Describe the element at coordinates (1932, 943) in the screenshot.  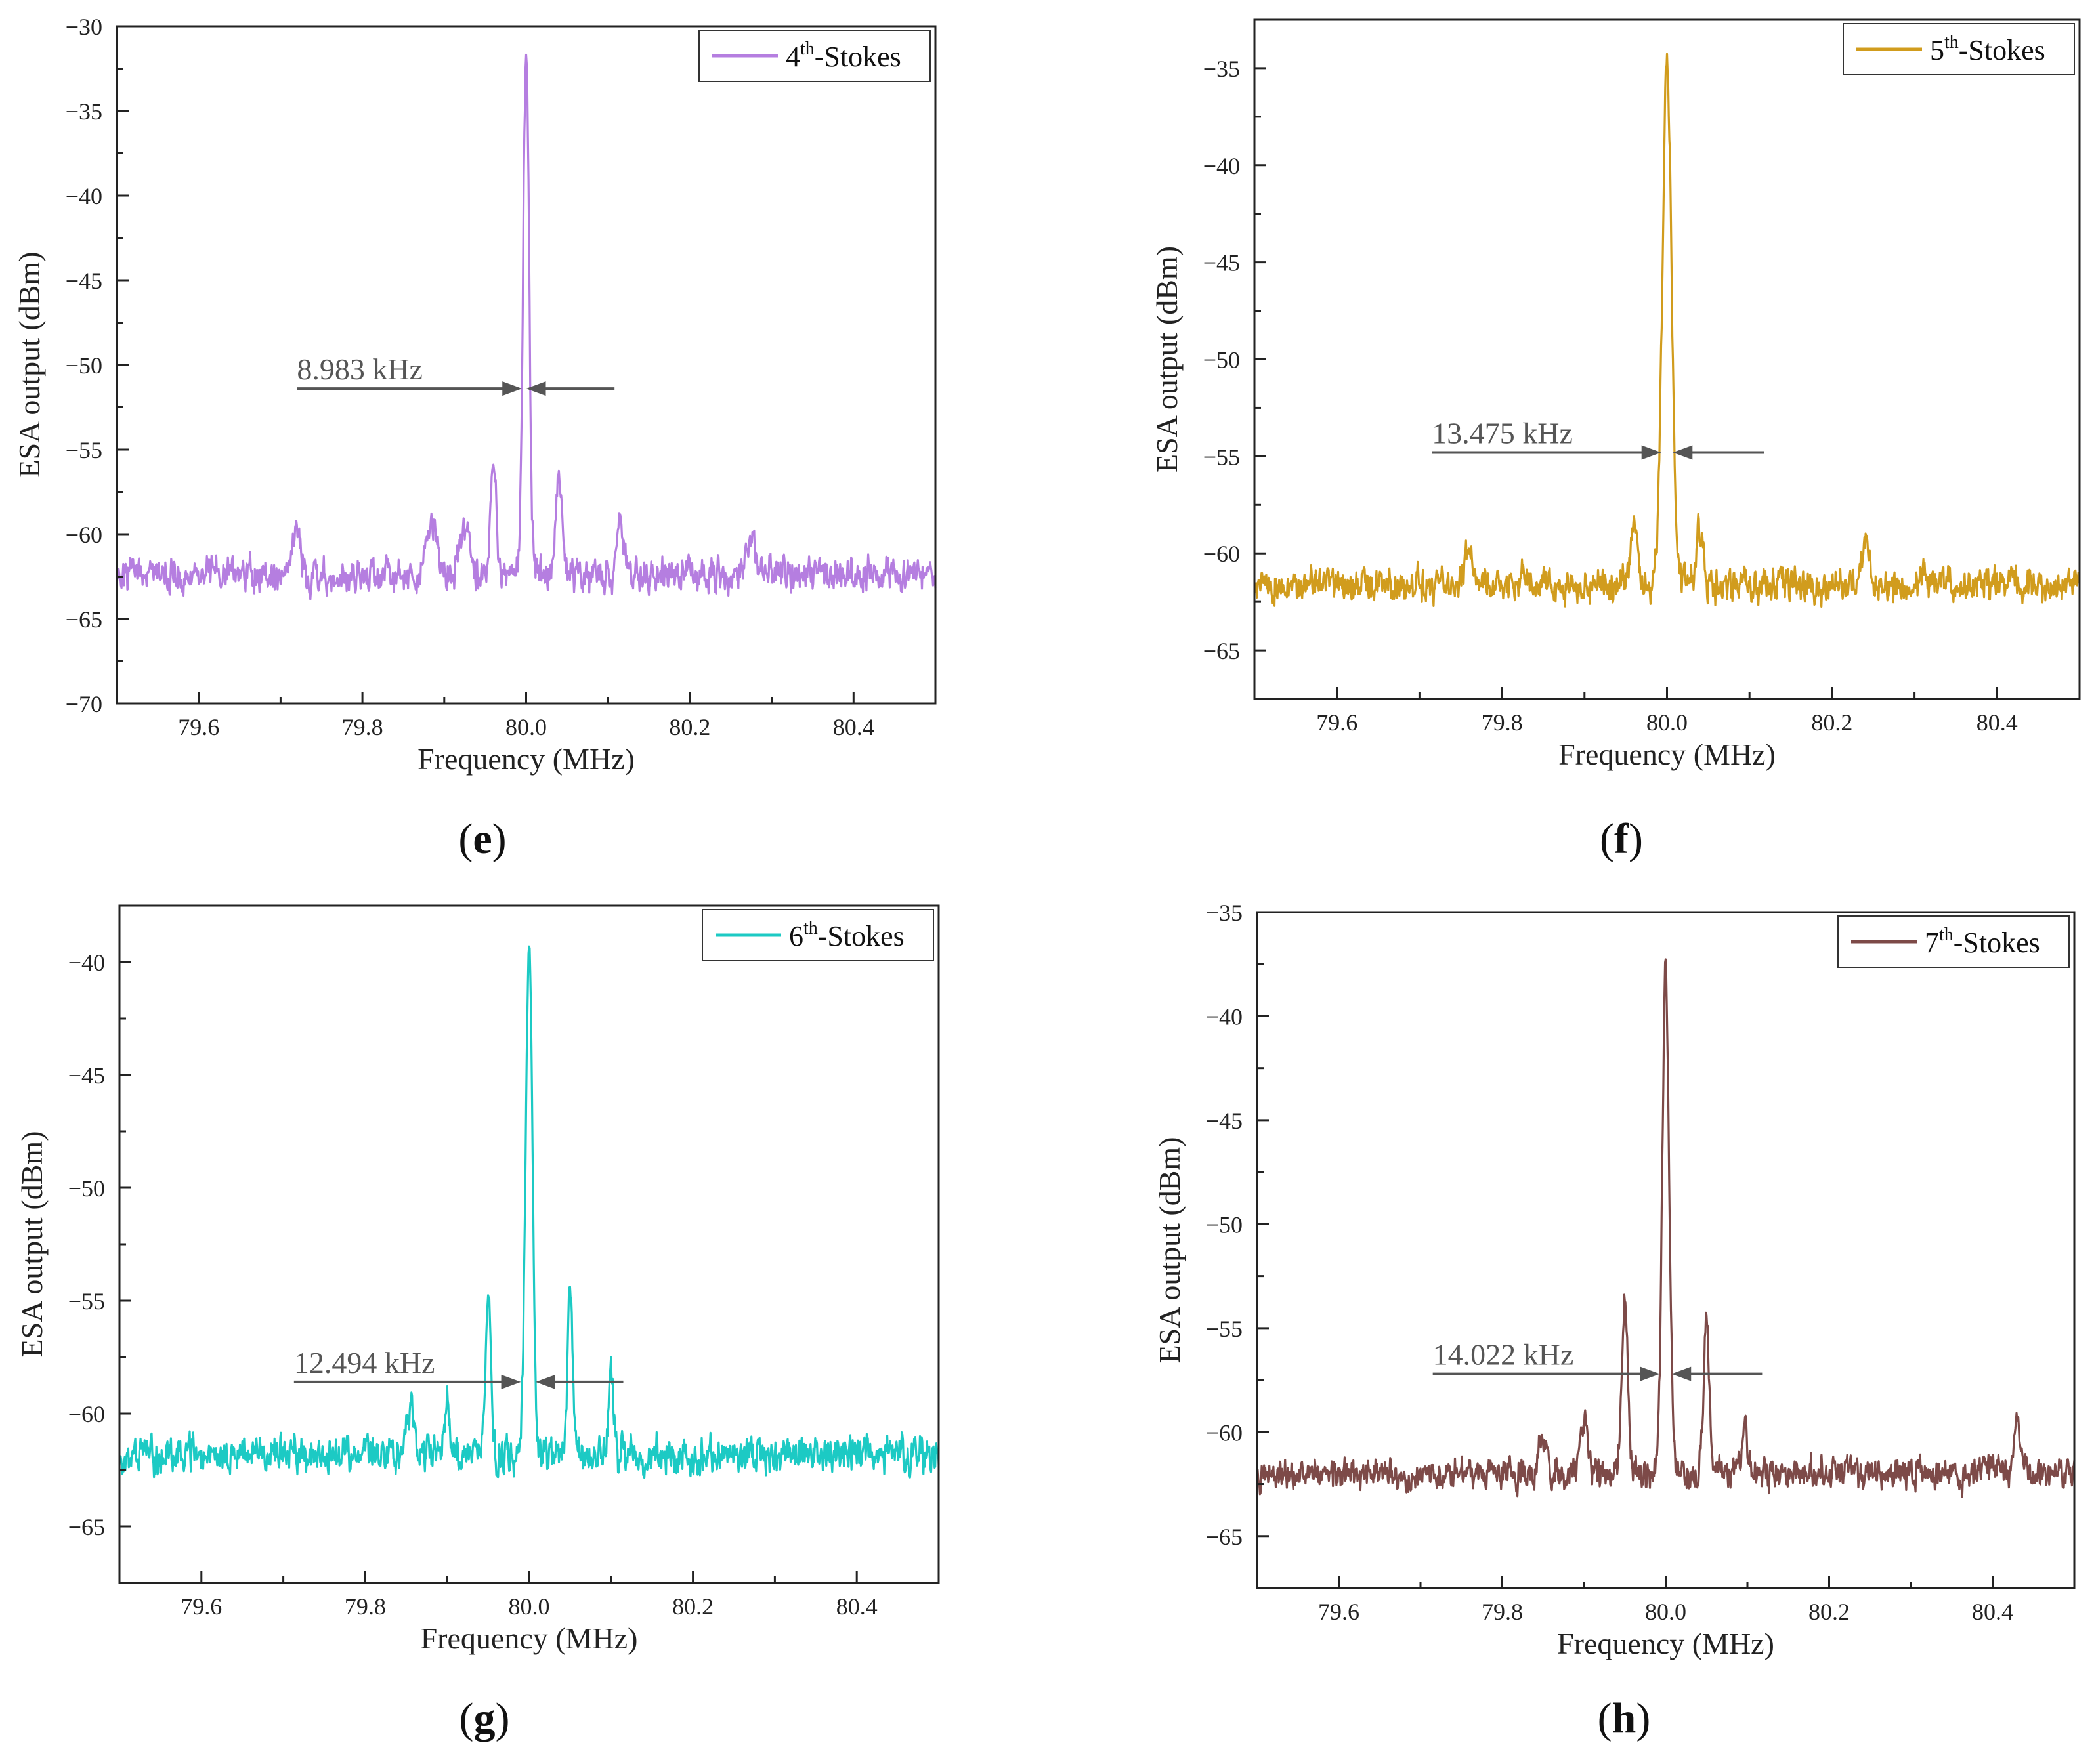
I see `legend-label-number: 7` at that location.